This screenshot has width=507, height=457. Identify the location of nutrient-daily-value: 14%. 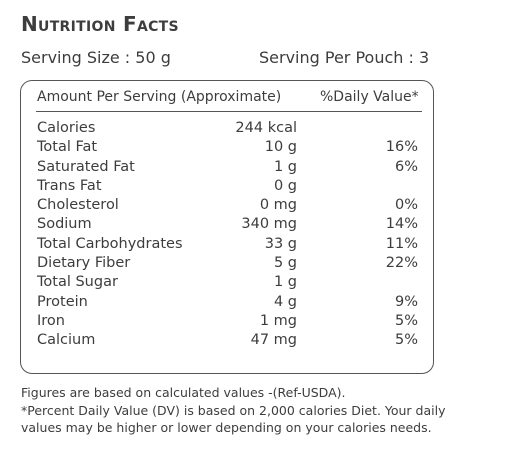
(401, 224).